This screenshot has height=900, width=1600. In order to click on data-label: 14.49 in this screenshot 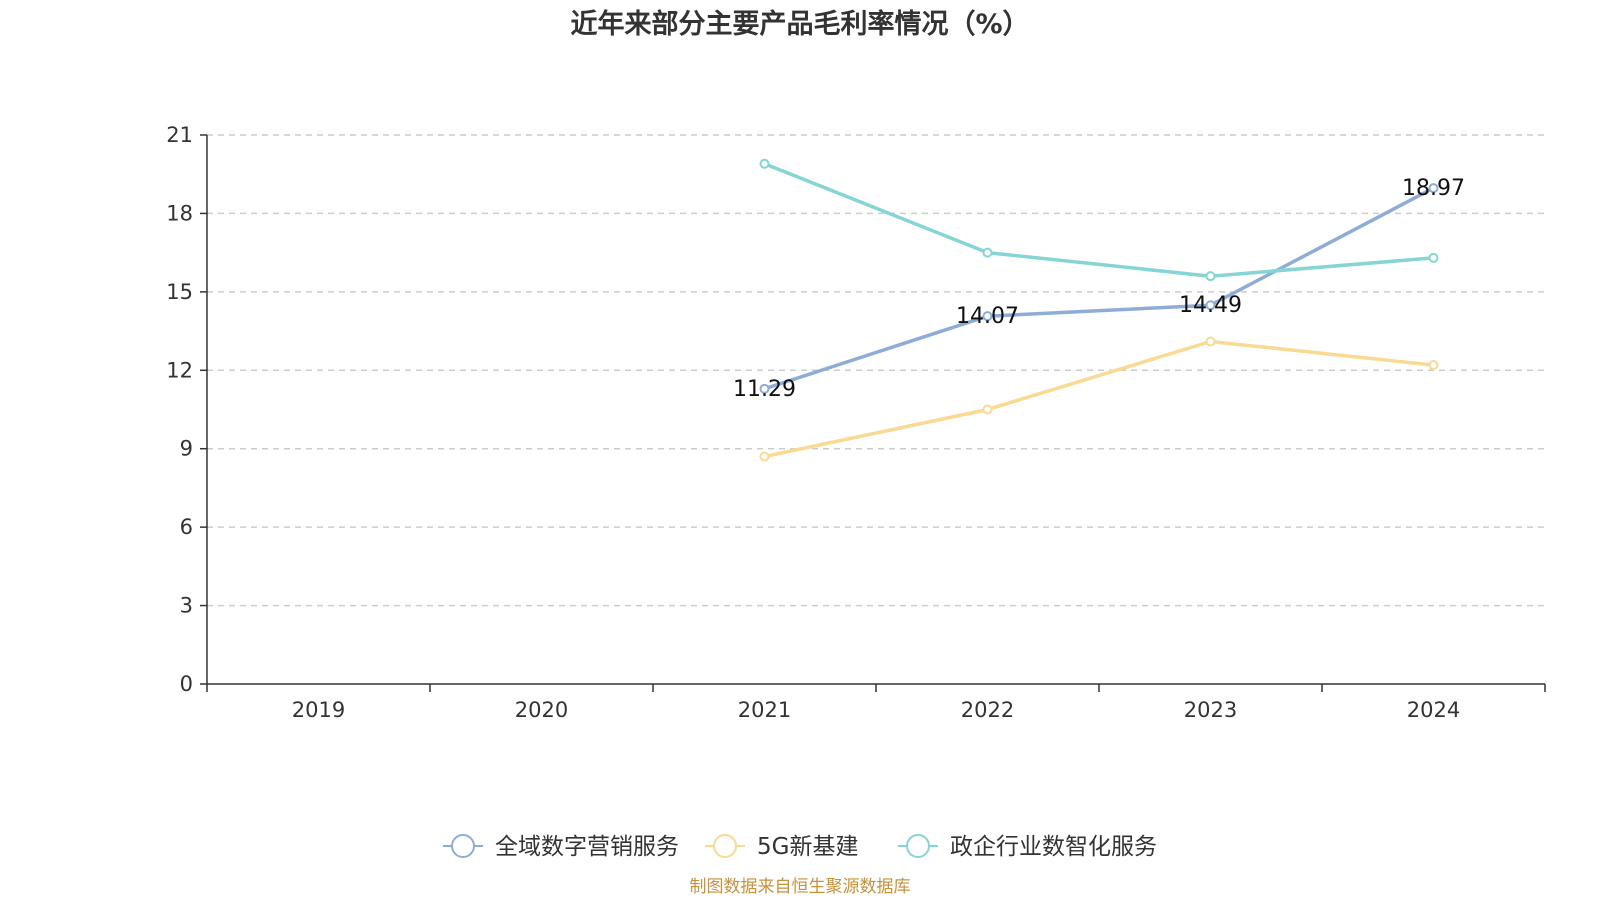, I will do `click(1210, 305)`.